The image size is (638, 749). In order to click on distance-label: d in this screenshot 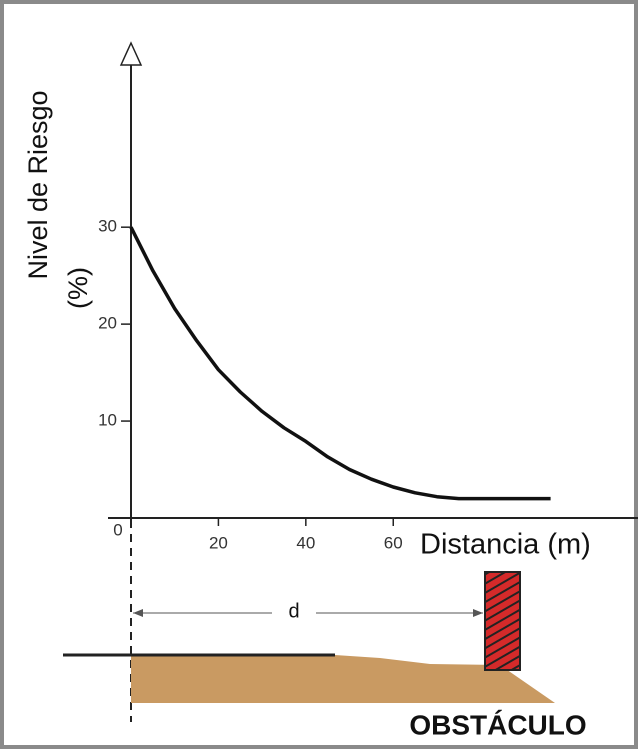, I will do `click(293, 611)`.